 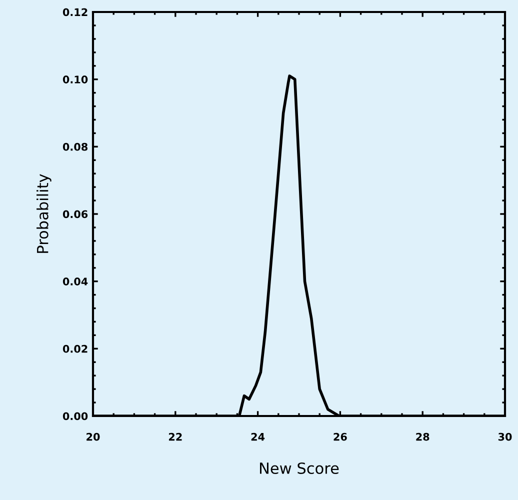 What do you see at coordinates (423, 436) in the screenshot?
I see `x-tick-label: 28` at bounding box center [423, 436].